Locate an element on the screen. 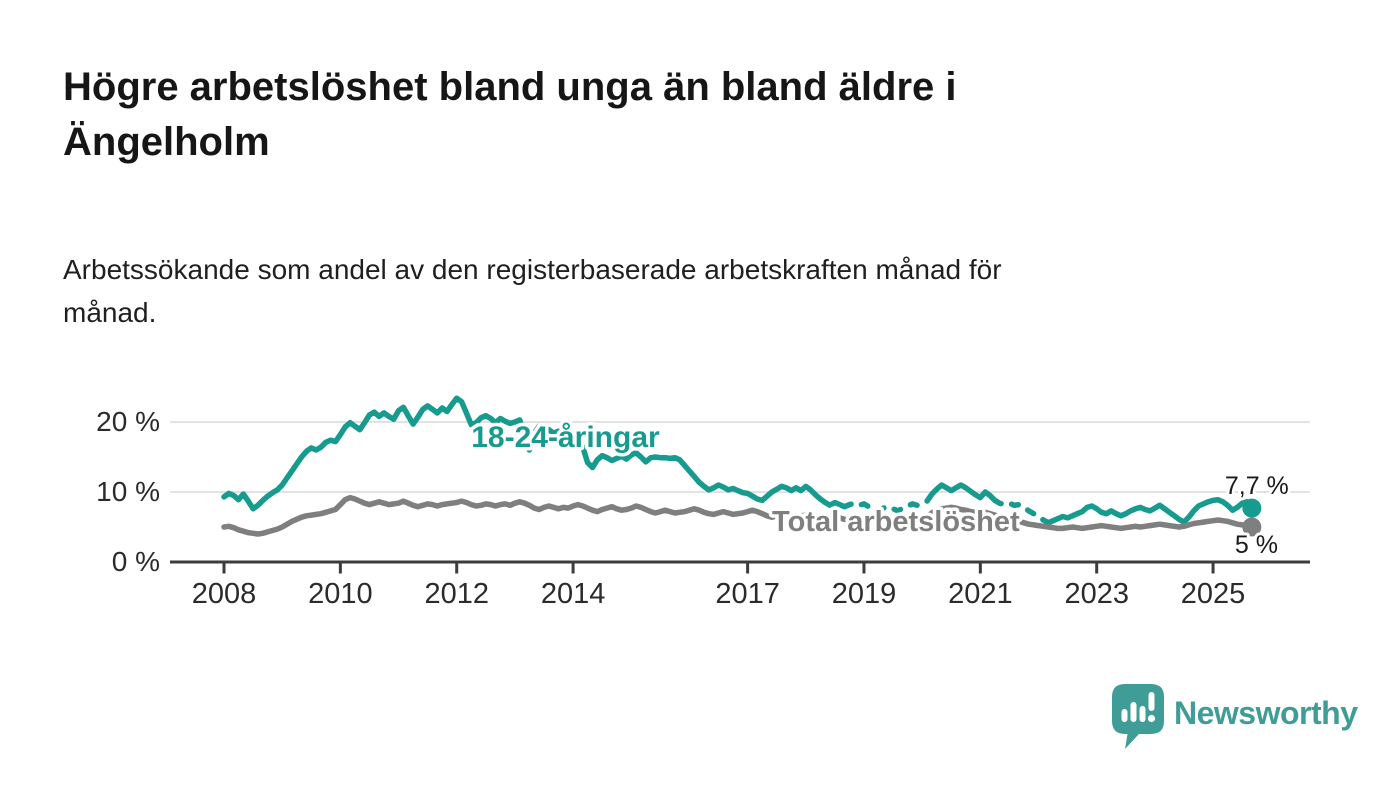 Image resolution: width=1400 pixels, height=794 pixels. x-axis-tick-label: 2023 is located at coordinates (1096, 594).